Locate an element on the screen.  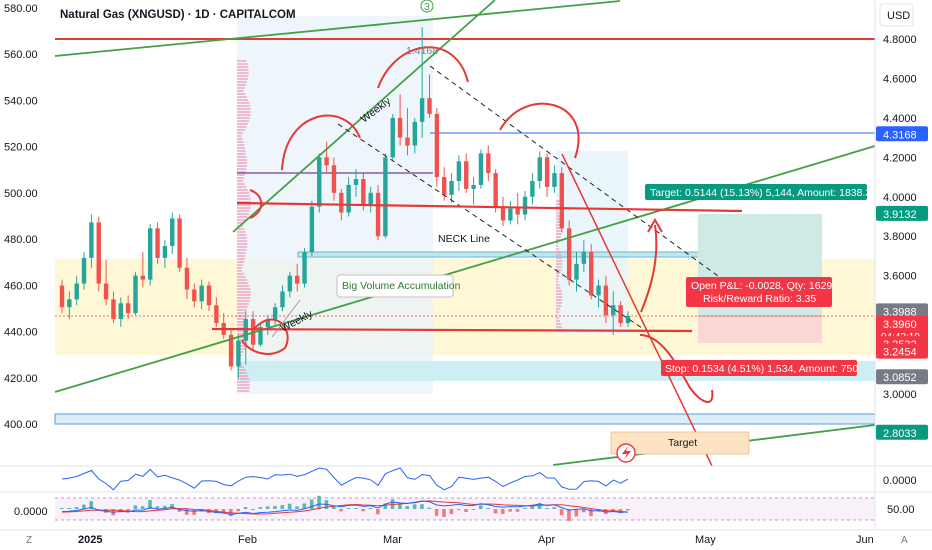
time-tick-label: Jun is located at coordinates (865, 540).